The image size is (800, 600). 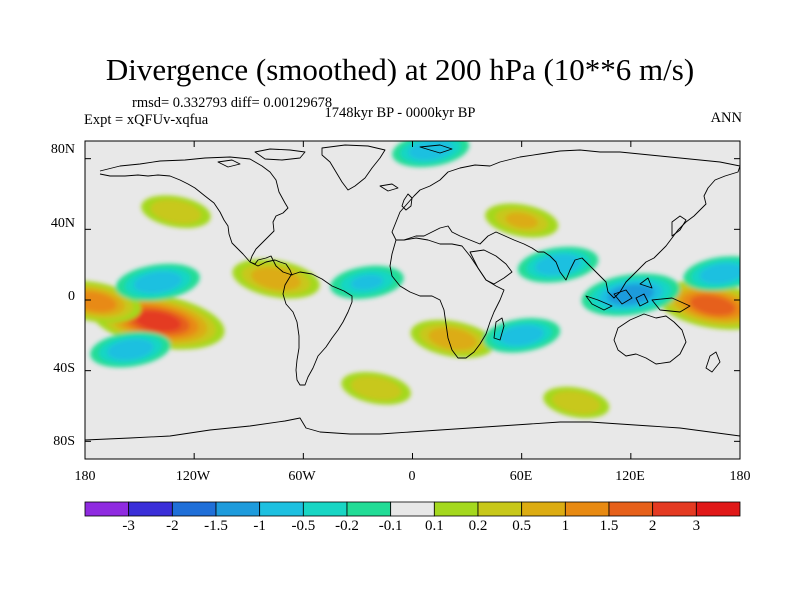 What do you see at coordinates (259, 526) in the screenshot?
I see `colorbar-label: -1` at bounding box center [259, 526].